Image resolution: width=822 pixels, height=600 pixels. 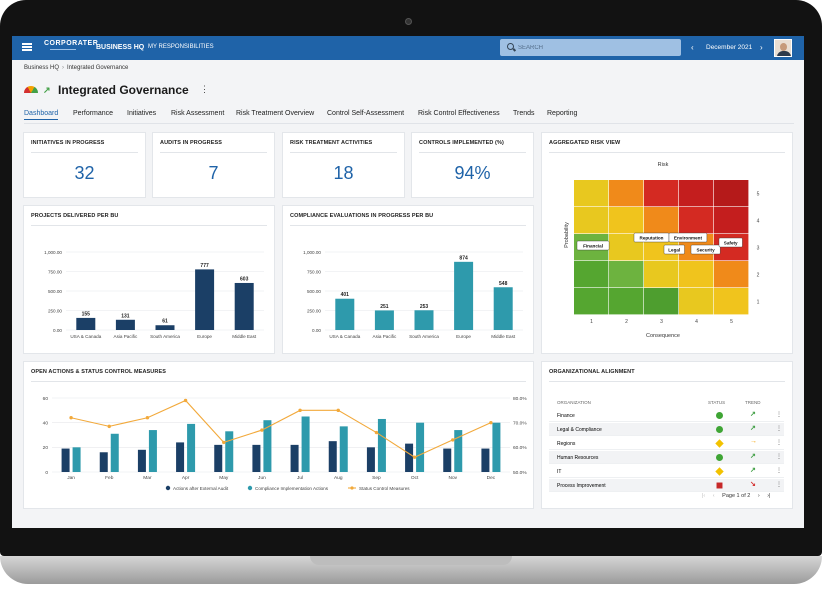 I want to click on alignment-table-header: ORGANIZATION STATUS TREND, so click(x=666, y=403).